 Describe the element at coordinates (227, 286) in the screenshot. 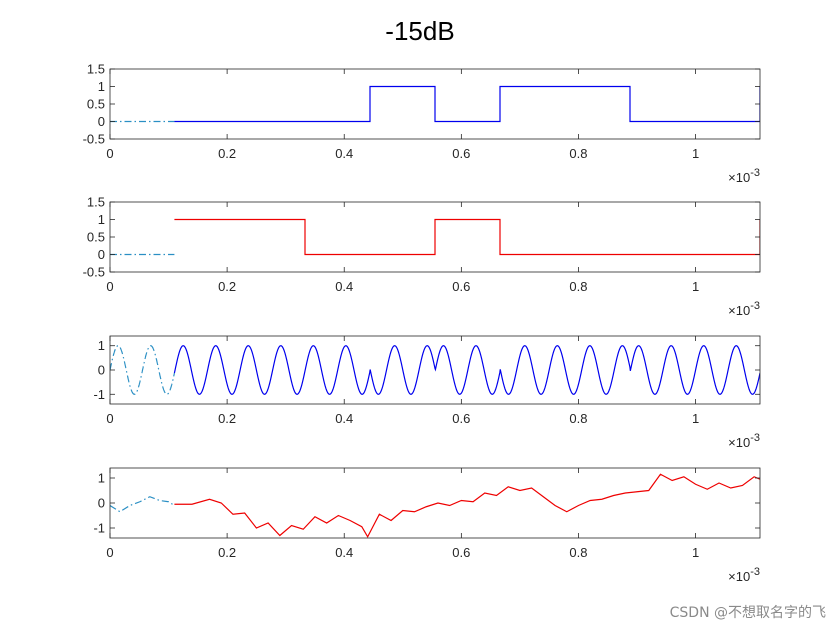

I see `subplot-2-xtick-label-1: 0.2` at that location.